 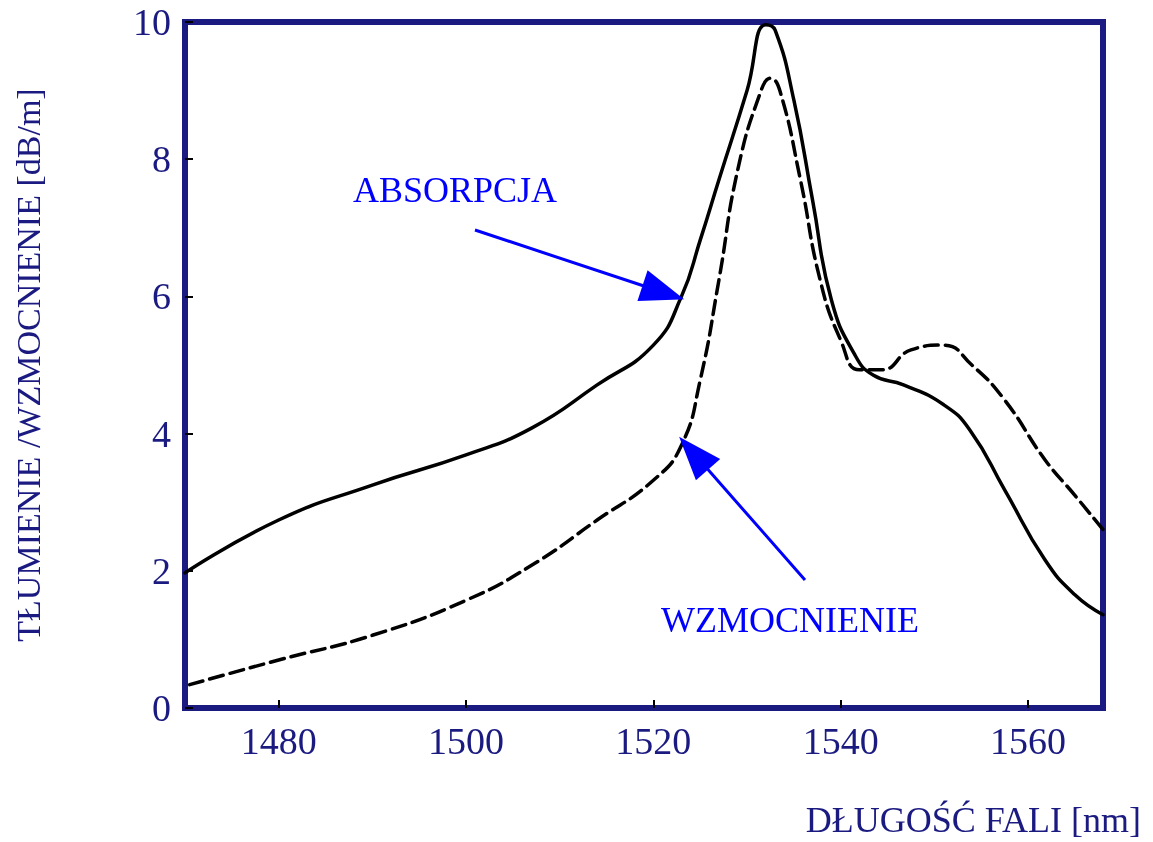 What do you see at coordinates (973, 820) in the screenshot?
I see `x-axis-title: DŁUGOŚĆ FALI [nm]` at bounding box center [973, 820].